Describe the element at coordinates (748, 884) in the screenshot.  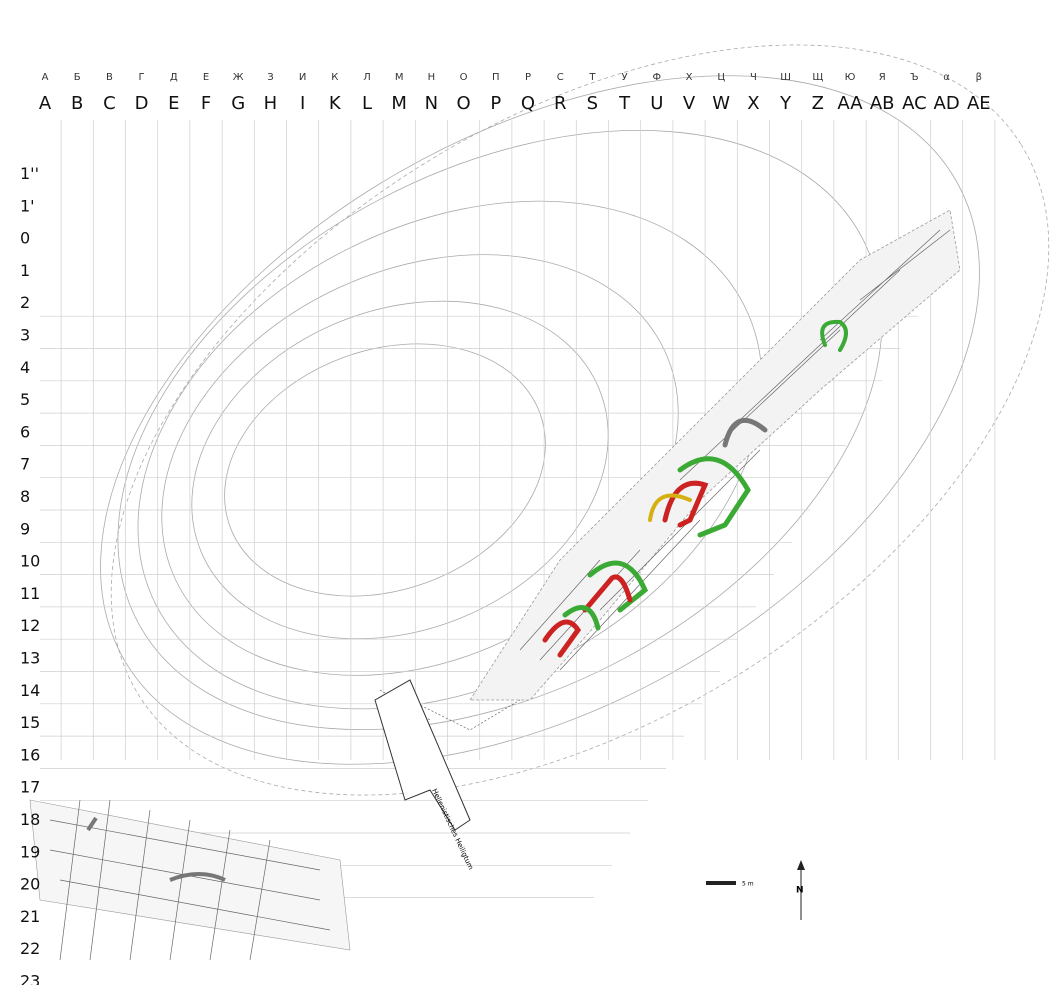
I see `scale-label: 5 m` at that location.